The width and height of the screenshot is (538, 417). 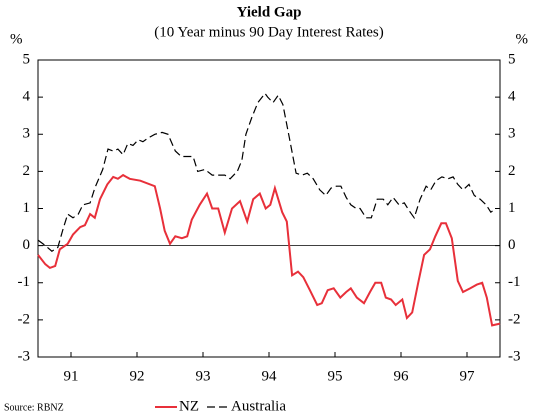 What do you see at coordinates (335, 376) in the screenshot?
I see `x-tick-label: 95` at bounding box center [335, 376].